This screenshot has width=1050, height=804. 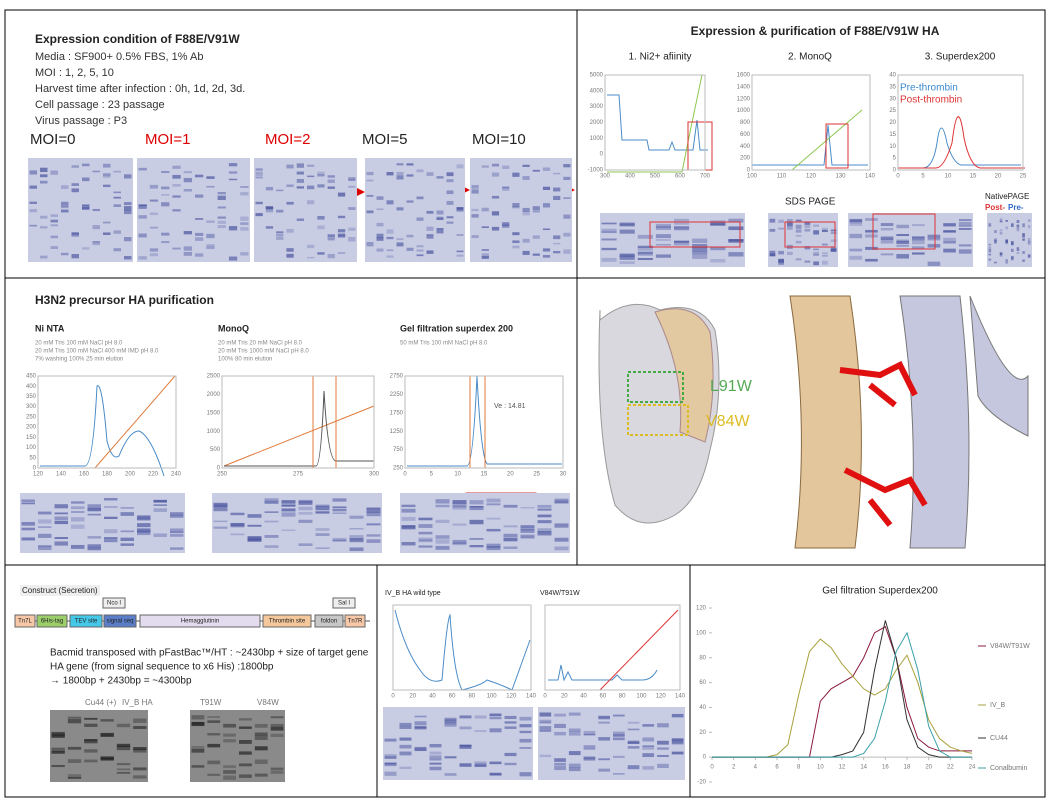 I want to click on y-tick-label: 5000, so click(x=597, y=76).